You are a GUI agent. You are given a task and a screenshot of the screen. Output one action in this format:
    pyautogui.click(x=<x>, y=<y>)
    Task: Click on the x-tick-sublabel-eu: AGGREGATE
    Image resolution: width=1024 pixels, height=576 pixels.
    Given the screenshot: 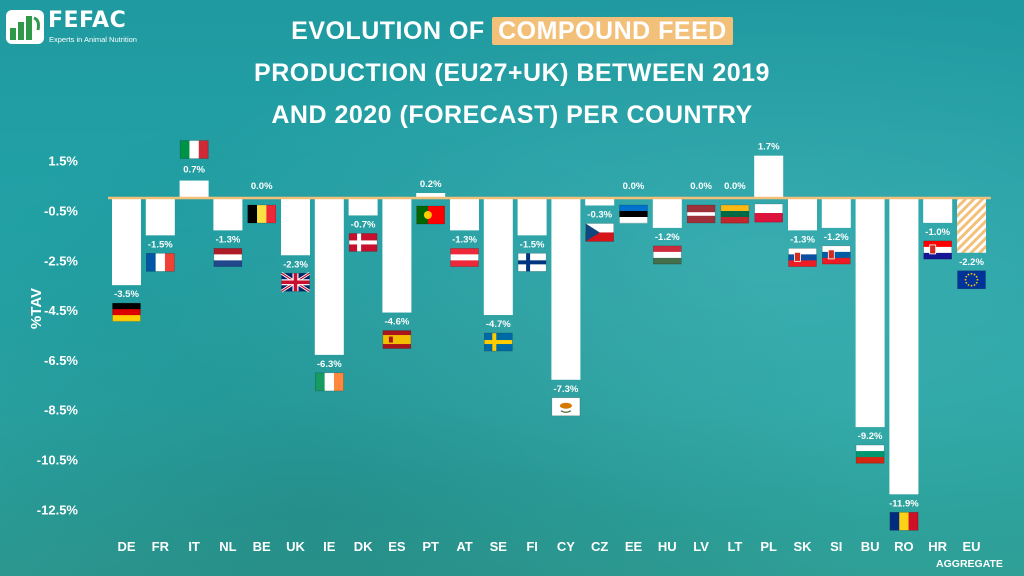 What is the action you would take?
    pyautogui.click(x=969, y=564)
    